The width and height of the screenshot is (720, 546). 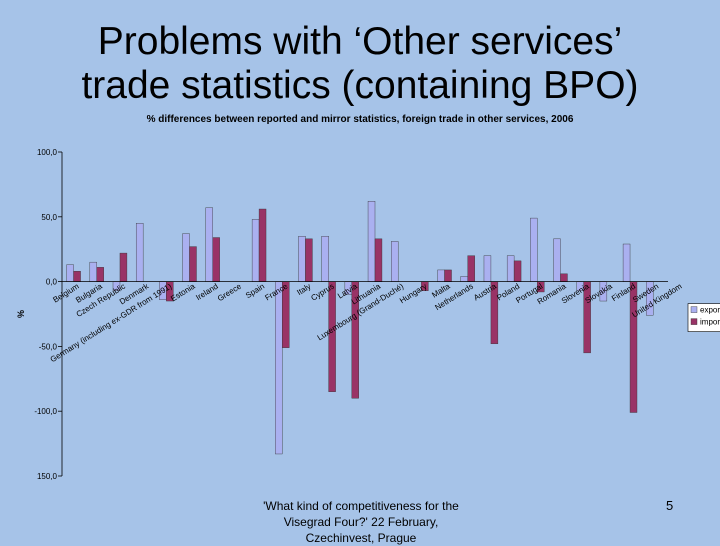 I want to click on legend-label: expor, so click(x=710, y=310).